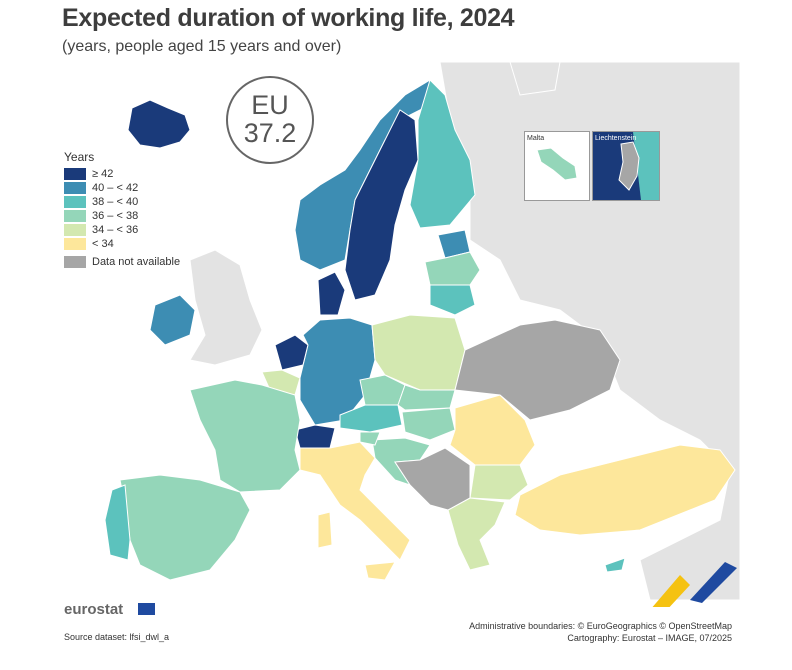 The height and width of the screenshot is (670, 792). I want to click on region-eastern-non-eu, so click(537, 370).